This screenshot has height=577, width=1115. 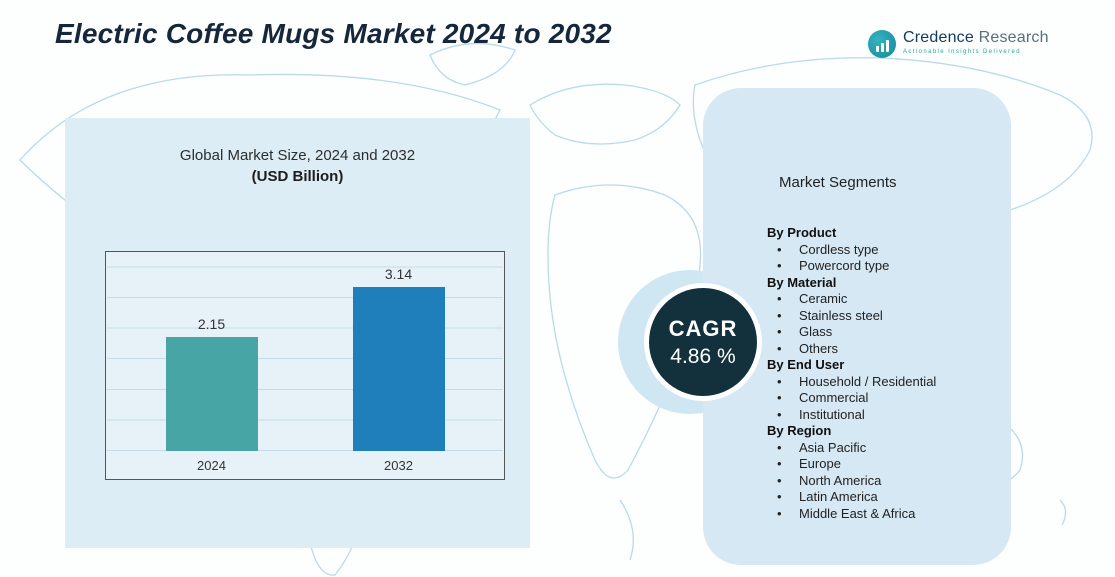 What do you see at coordinates (305, 465) in the screenshot?
I see `x-axis-labels: 2024 2032` at bounding box center [305, 465].